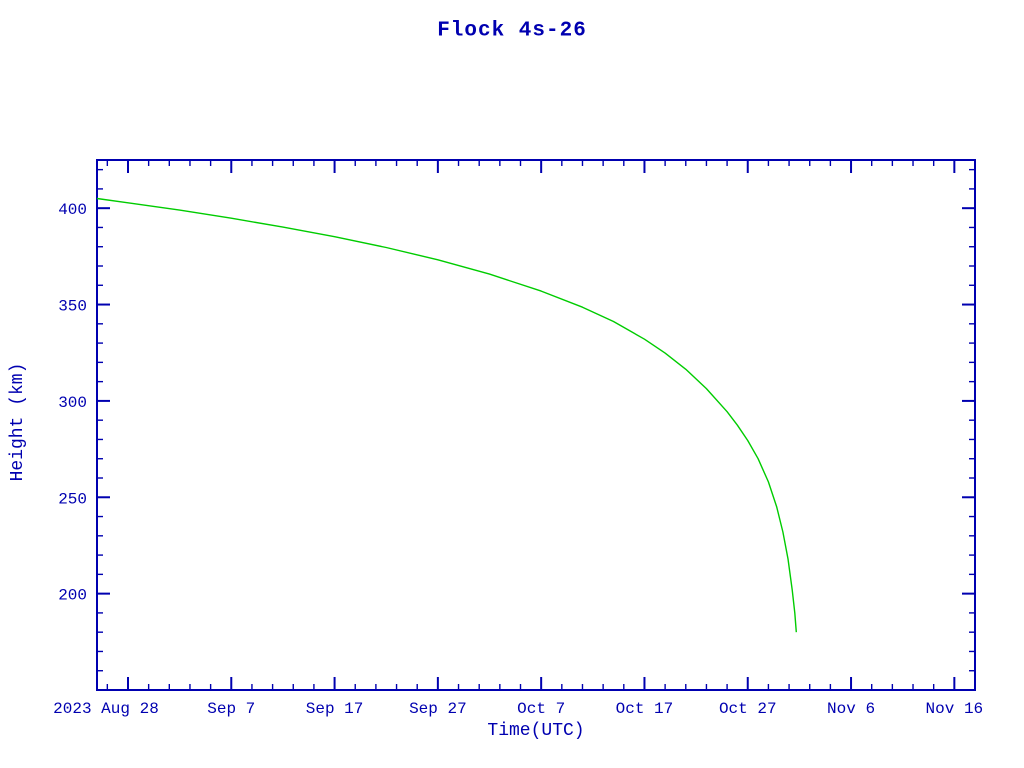 This screenshot has height=768, width=1024. I want to click on y-tick-label: 350, so click(72, 307).